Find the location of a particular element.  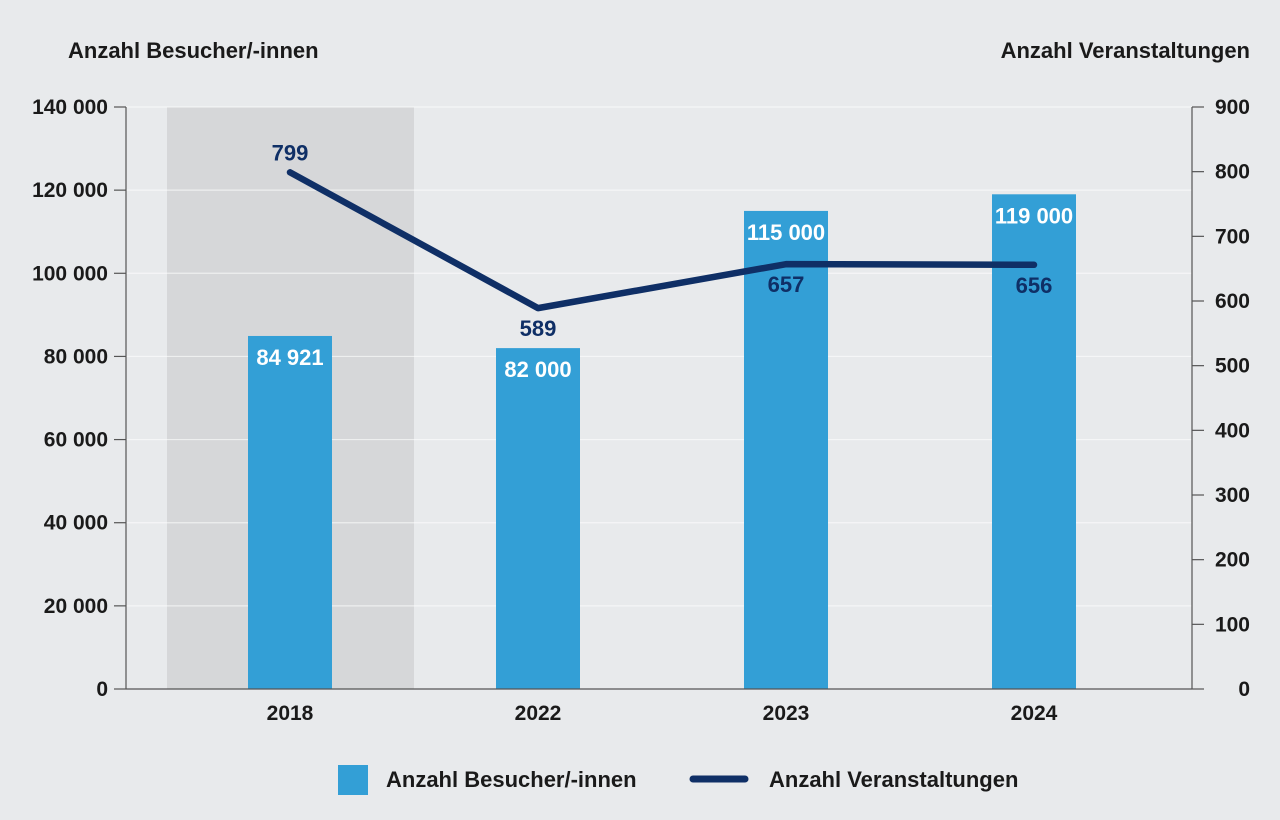

left-axis-title: Anzahl Besucher/-innen is located at coordinates (193, 50).